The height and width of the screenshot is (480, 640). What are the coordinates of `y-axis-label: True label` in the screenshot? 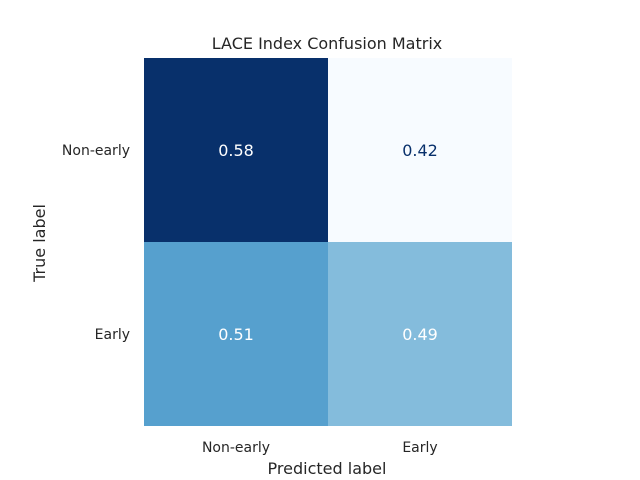 It's located at (39, 243).